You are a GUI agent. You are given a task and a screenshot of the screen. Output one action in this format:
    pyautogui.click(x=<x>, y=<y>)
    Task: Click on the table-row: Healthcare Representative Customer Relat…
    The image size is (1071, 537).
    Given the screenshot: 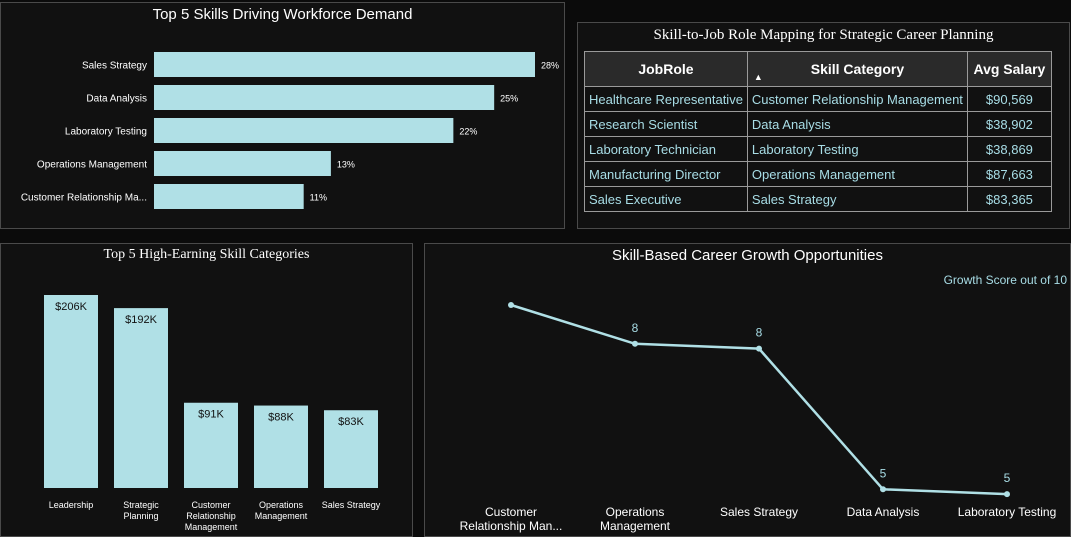 What is the action you would take?
    pyautogui.click(x=818, y=99)
    